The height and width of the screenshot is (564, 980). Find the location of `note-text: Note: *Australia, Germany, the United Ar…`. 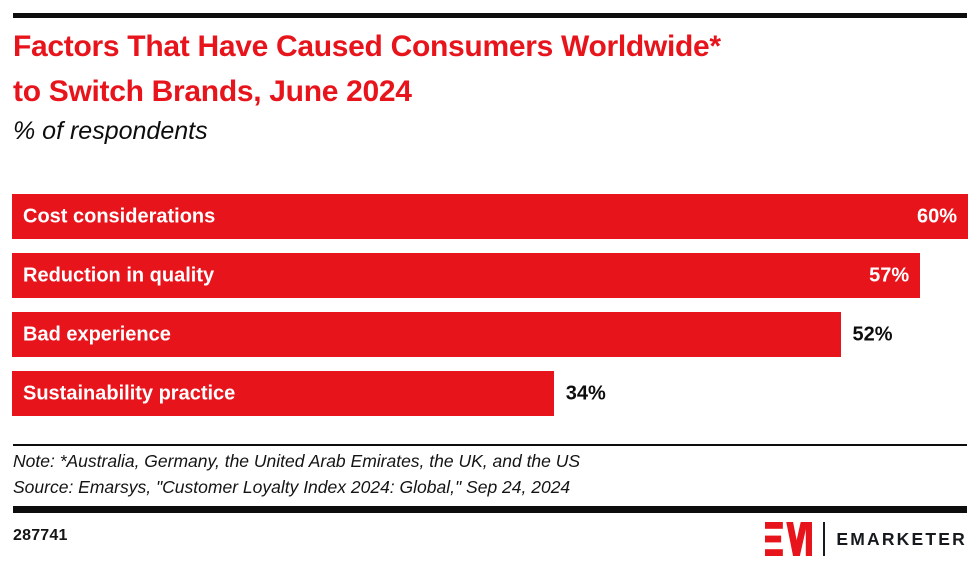

note-text: Note: *Australia, Germany, the United Ar… is located at coordinates (297, 461).